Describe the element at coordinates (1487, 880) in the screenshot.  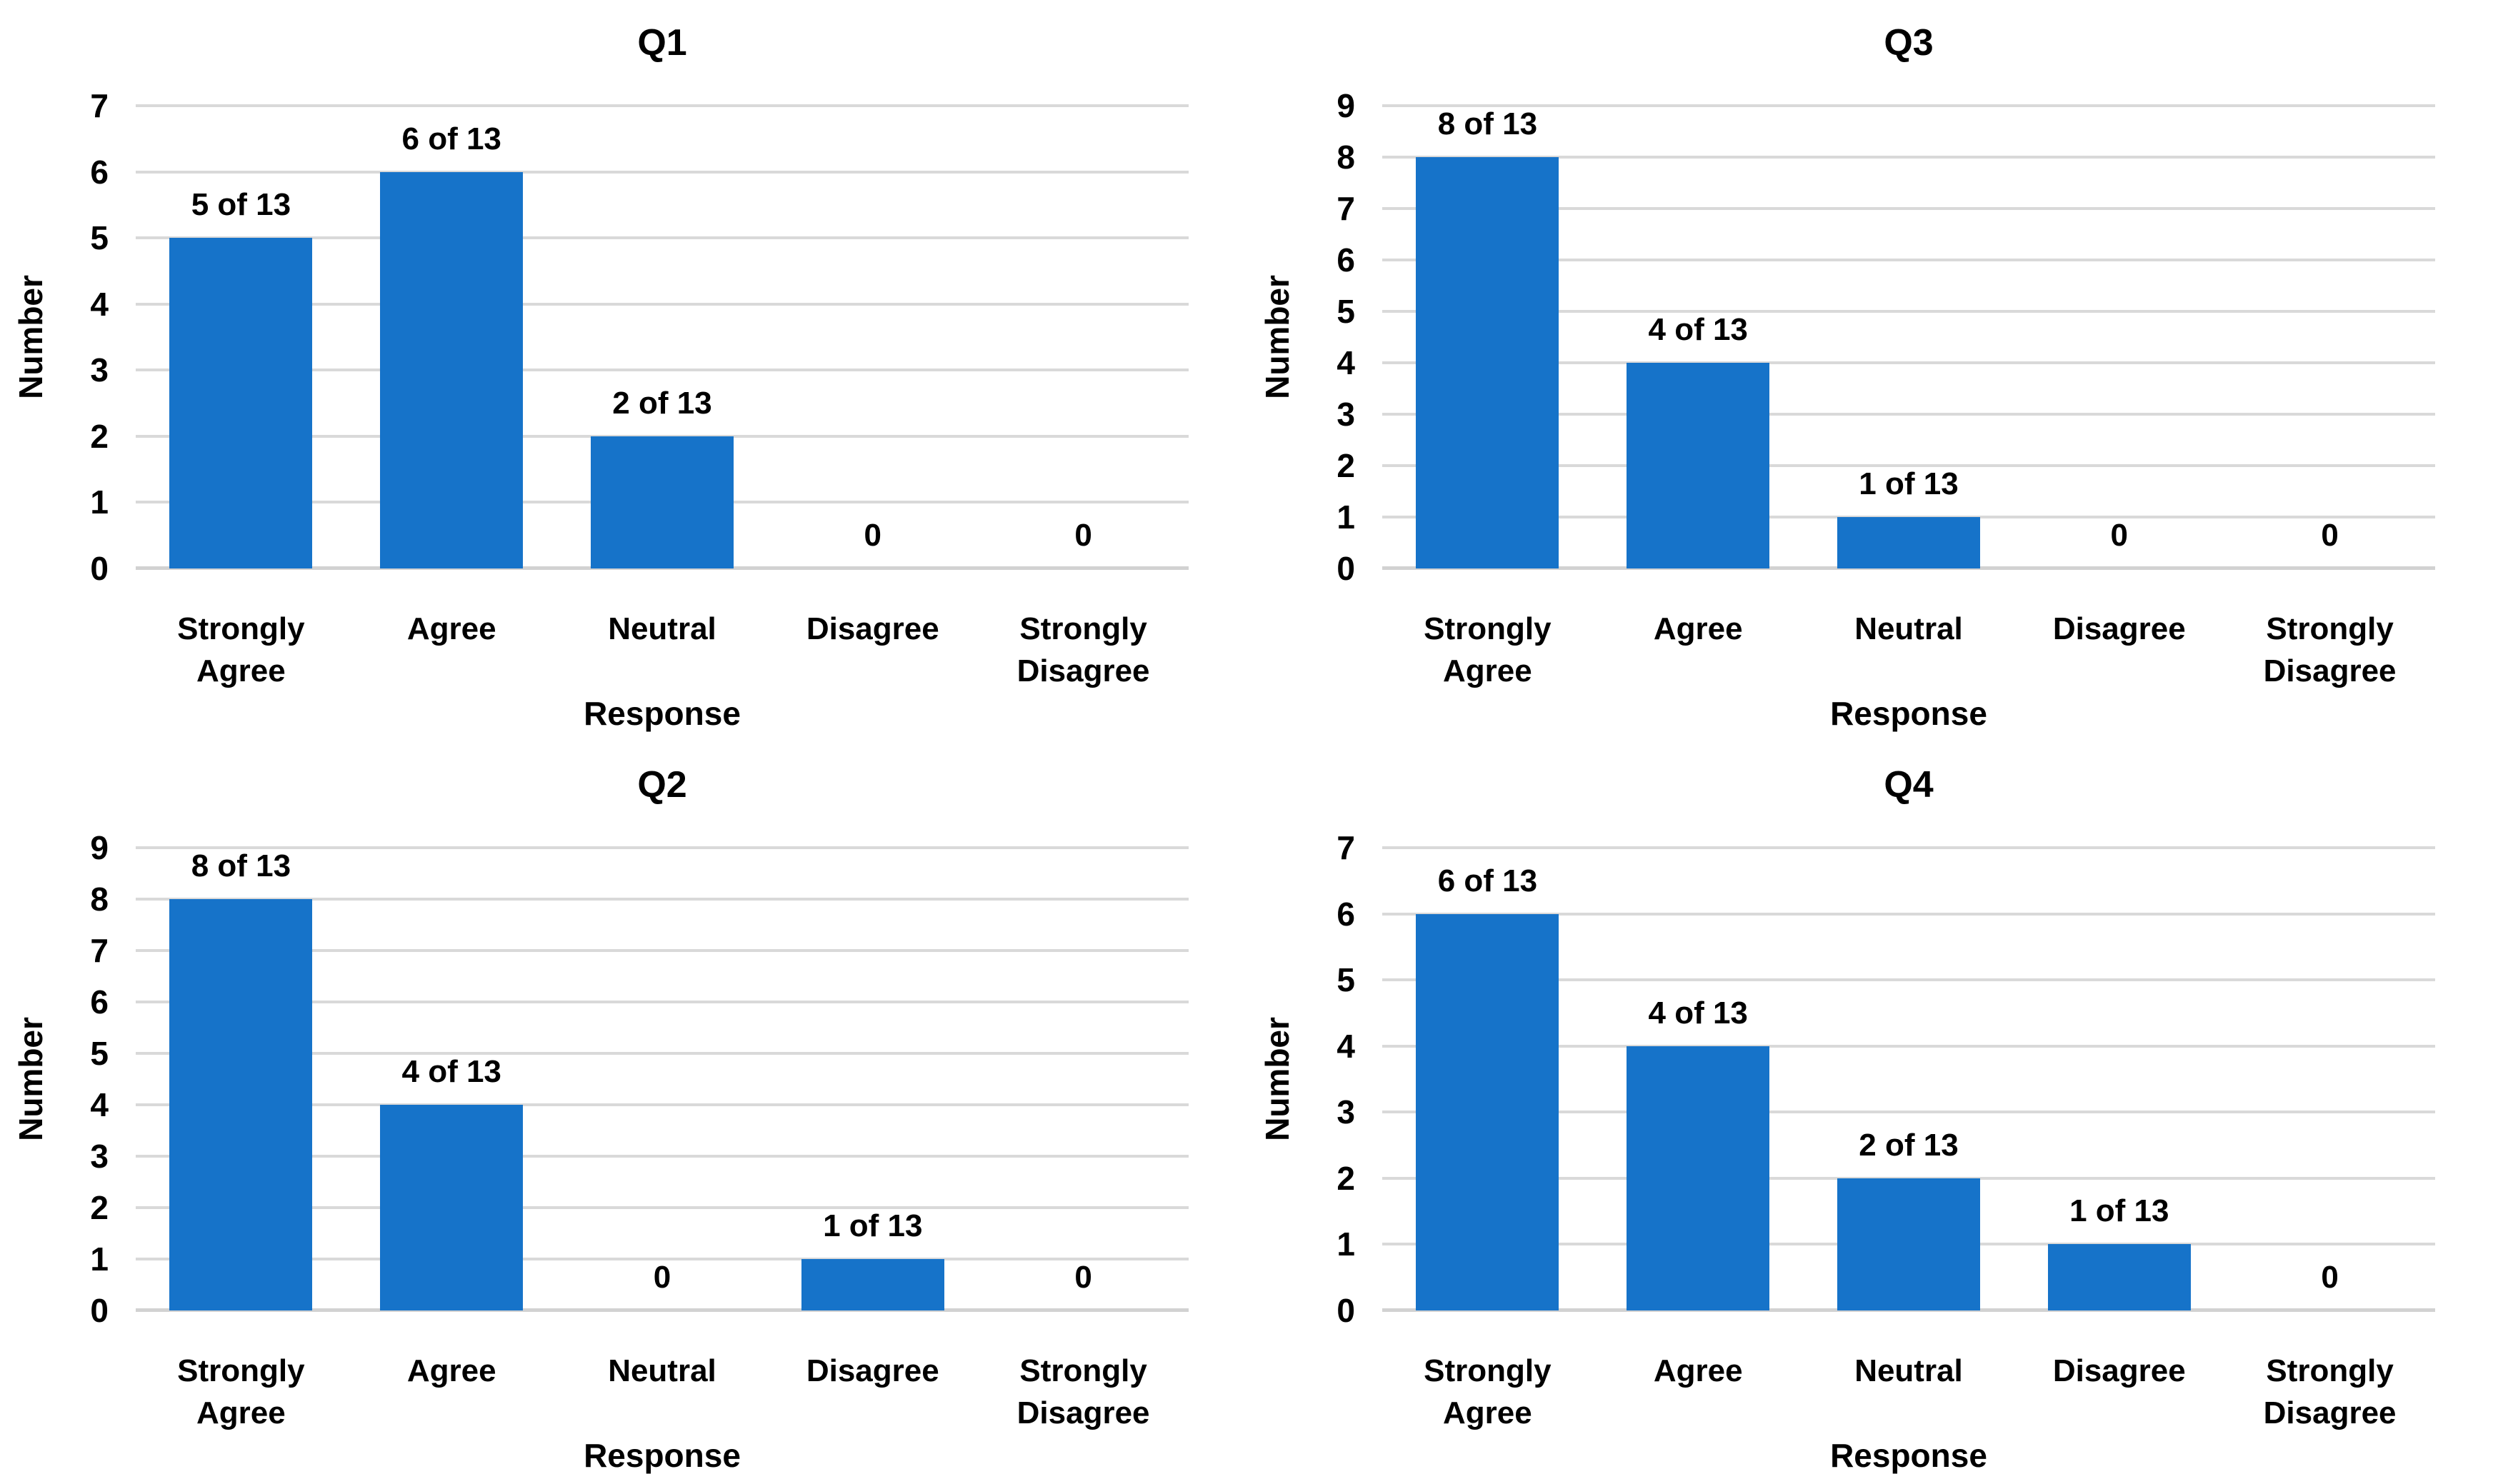
I see `bar-value-label: 6 of 13` at that location.